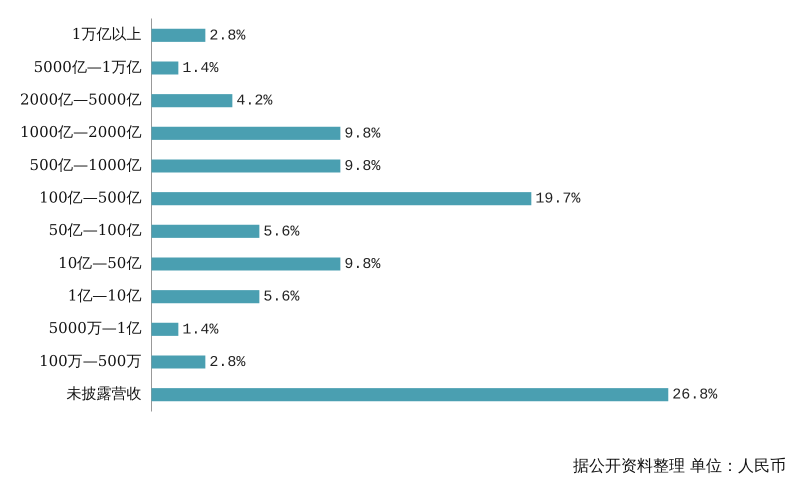 Image resolution: width=800 pixels, height=492 pixels. Describe the element at coordinates (90, 197) in the screenshot. I see `y-tick-label: 100亿—500亿` at that location.